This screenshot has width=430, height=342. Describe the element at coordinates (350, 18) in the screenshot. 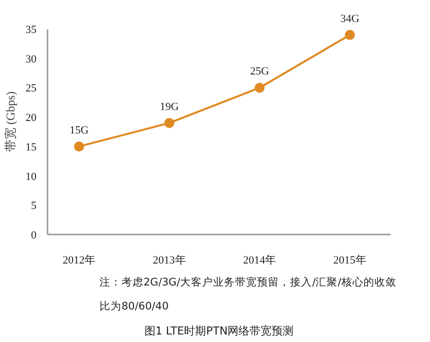

I see `data-label: 34G` at that location.